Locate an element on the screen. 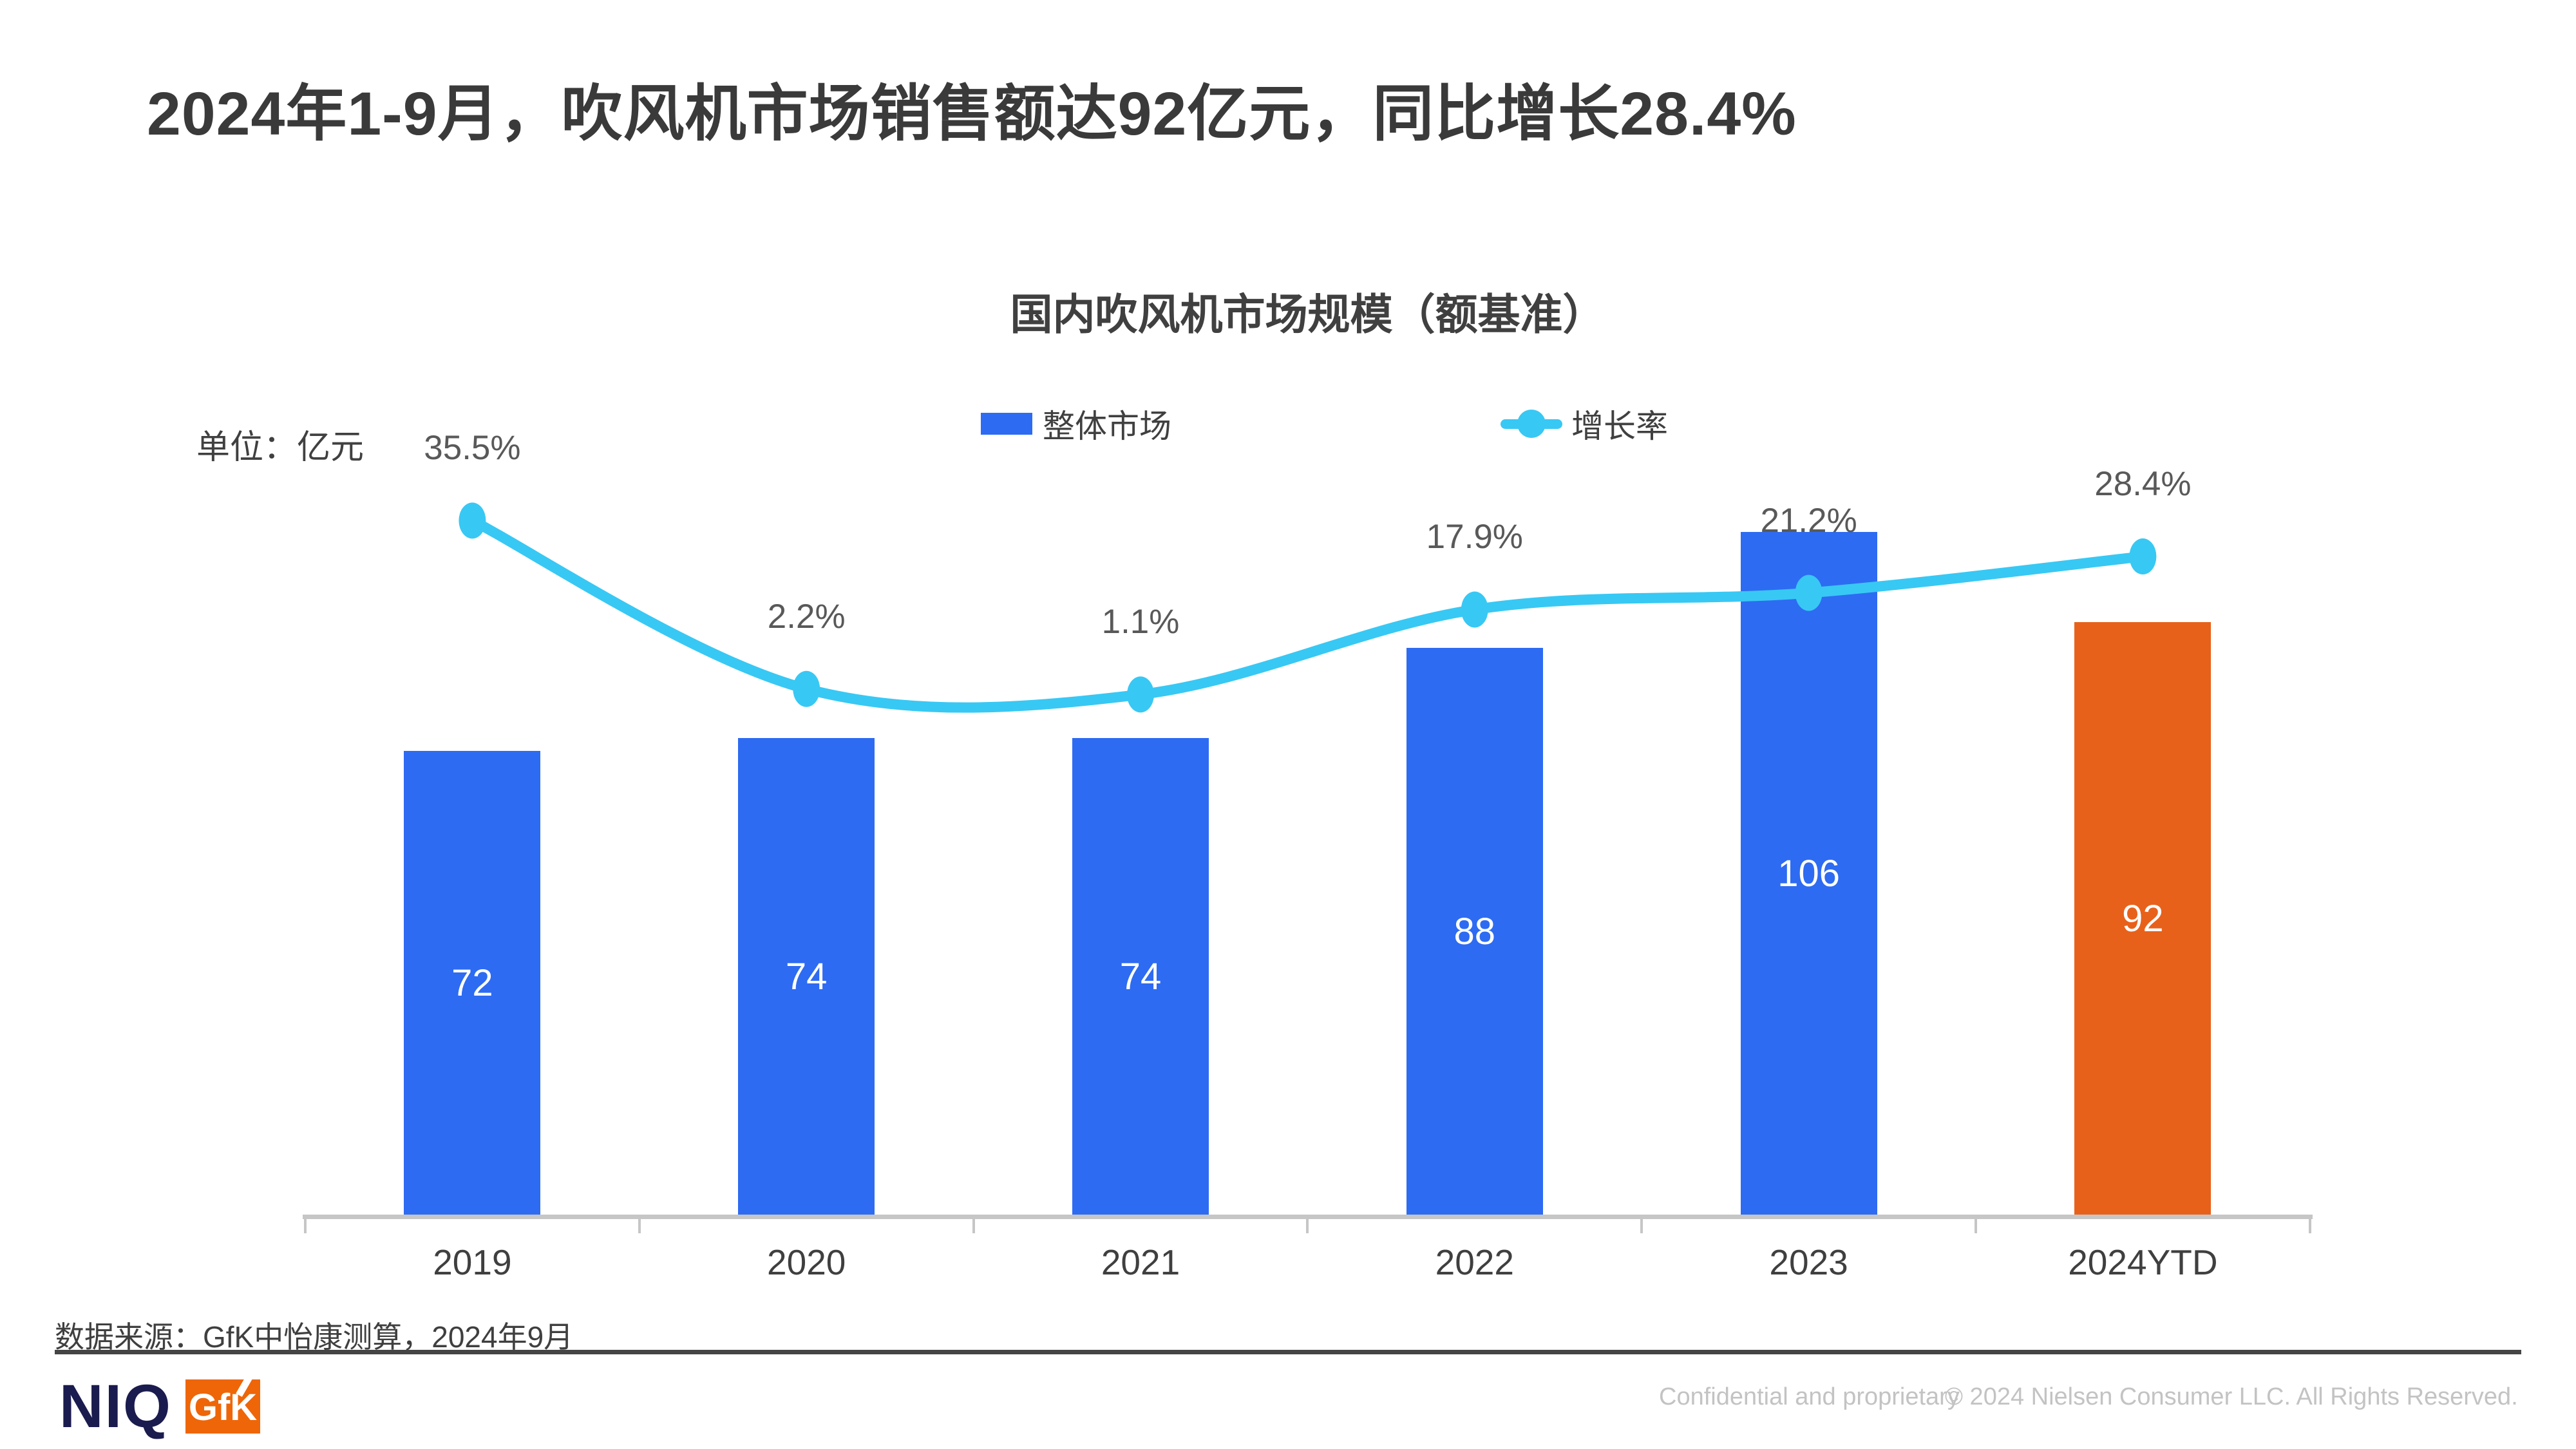 This screenshot has width=2576, height=1449. page-title: 2024年1-9月，吹风机市场销售额达92亿元，同比增长28.4% is located at coordinates (972, 114).